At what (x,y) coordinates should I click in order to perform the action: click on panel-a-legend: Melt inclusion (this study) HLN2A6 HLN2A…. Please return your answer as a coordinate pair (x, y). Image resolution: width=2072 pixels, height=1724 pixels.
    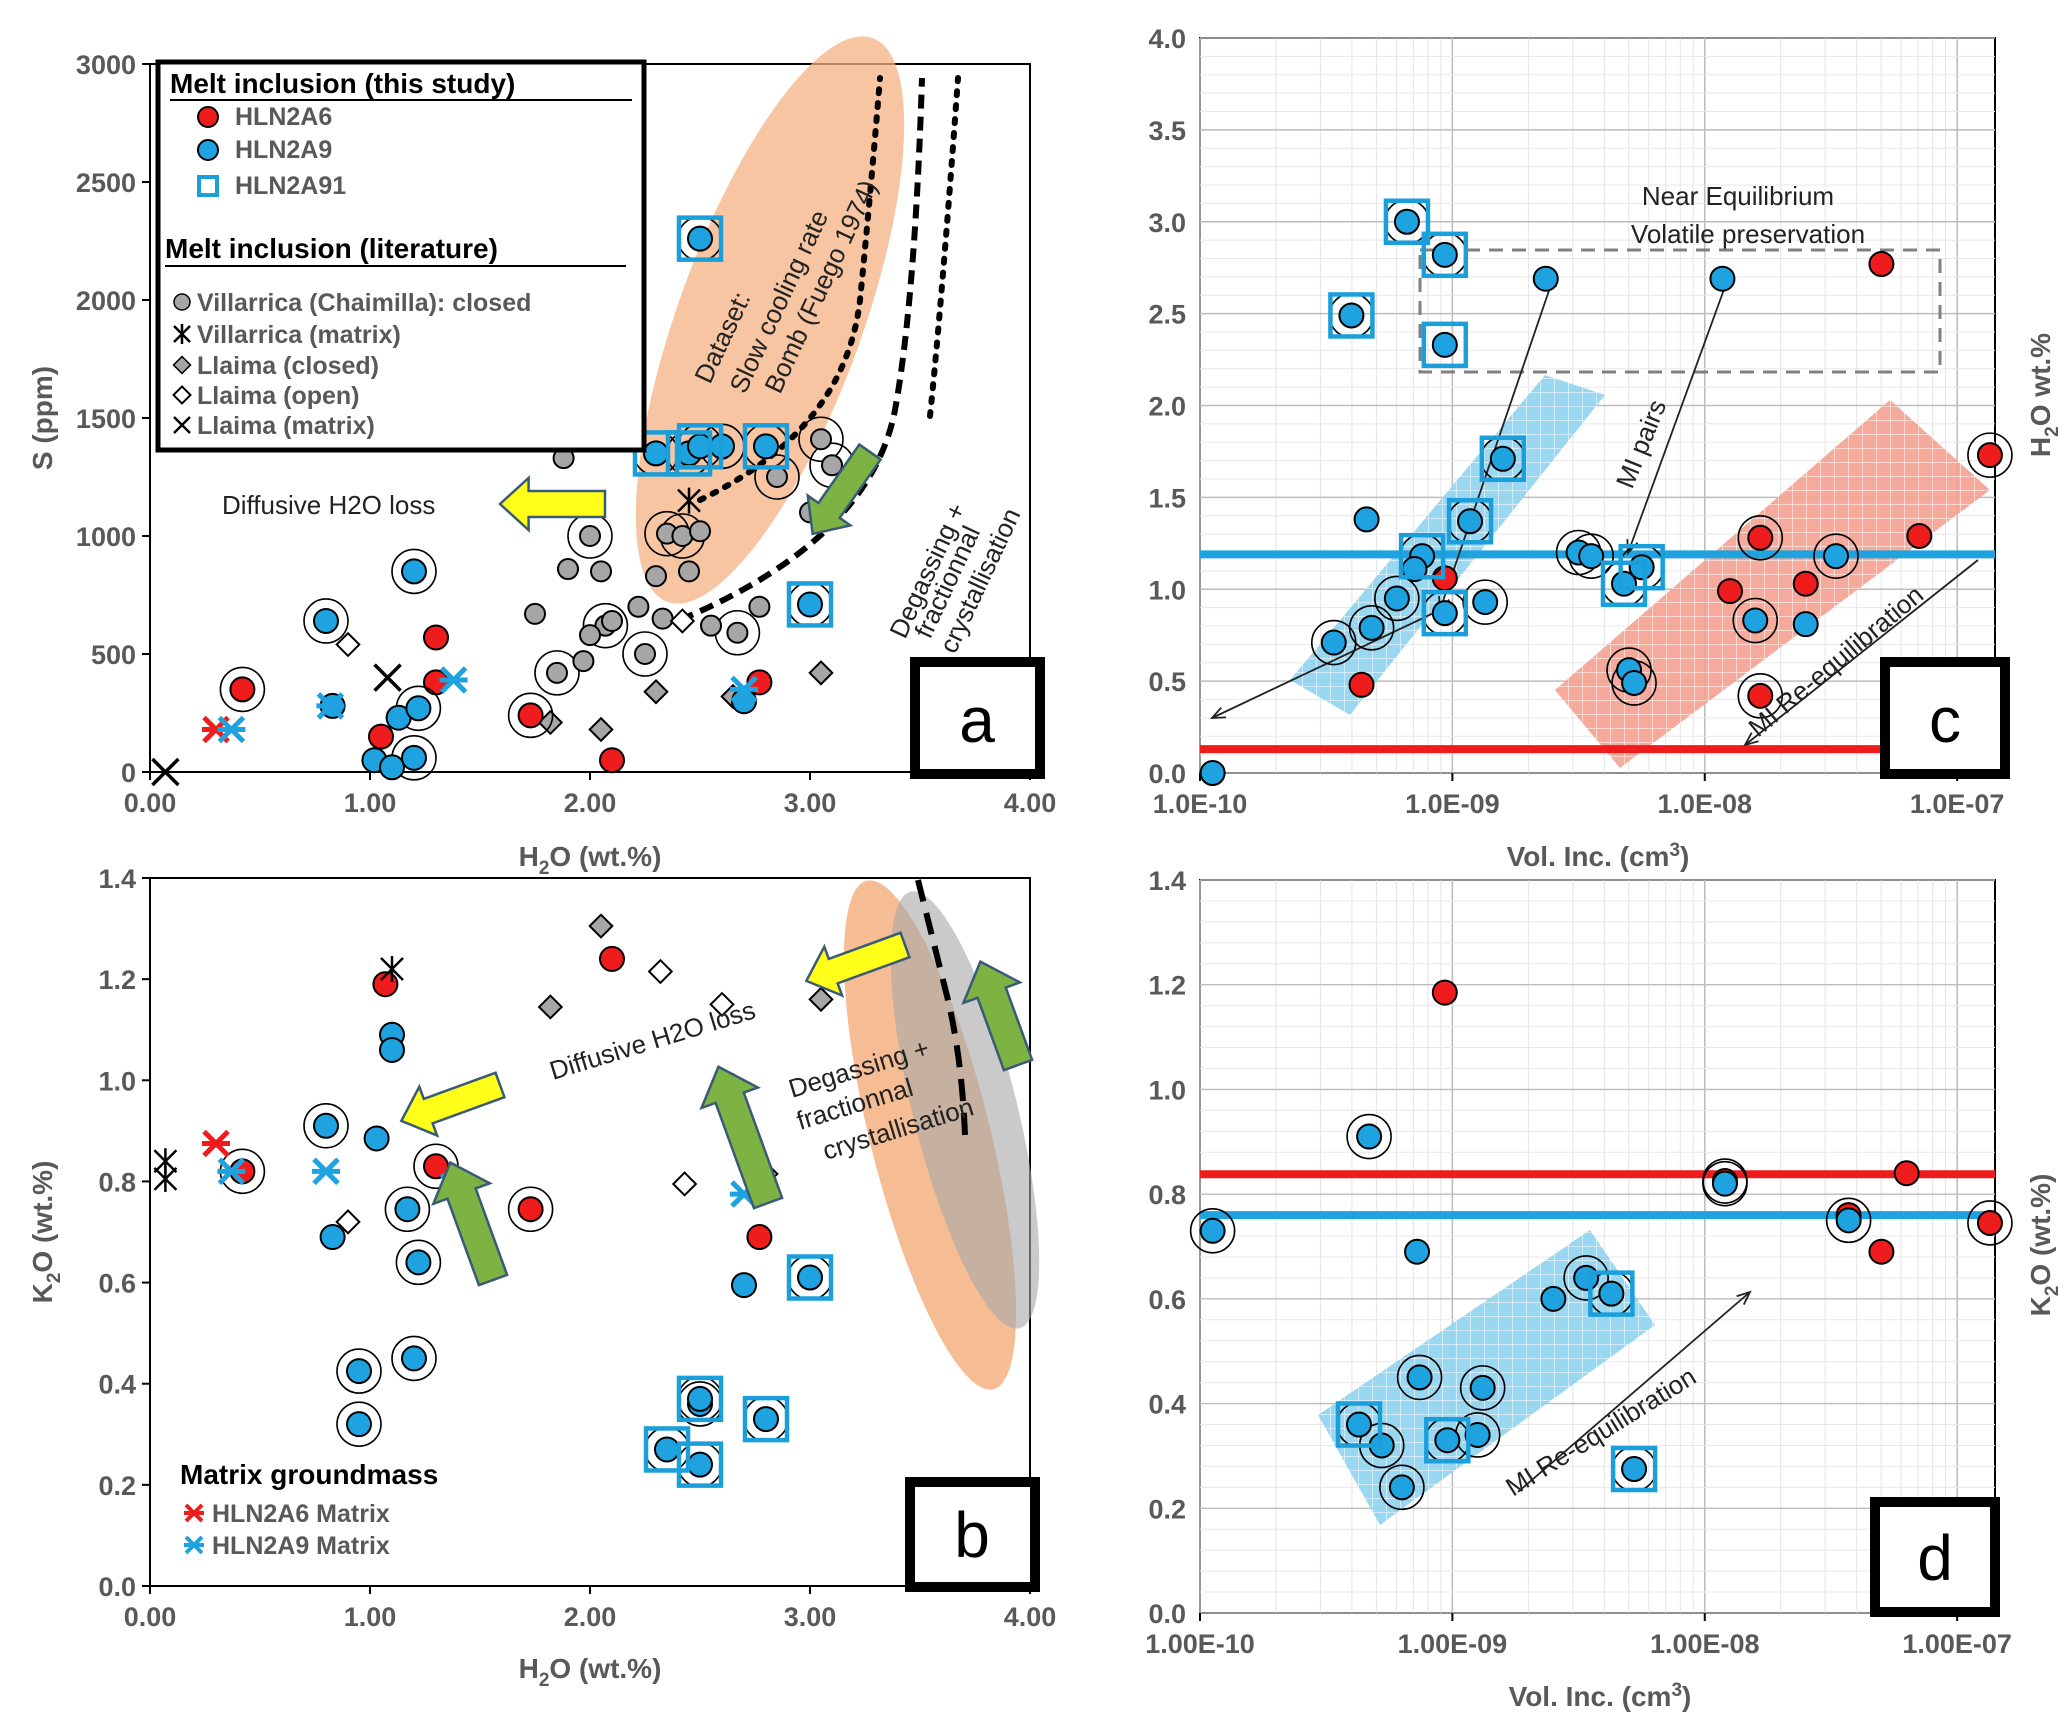
    Looking at the image, I should click on (401, 256).